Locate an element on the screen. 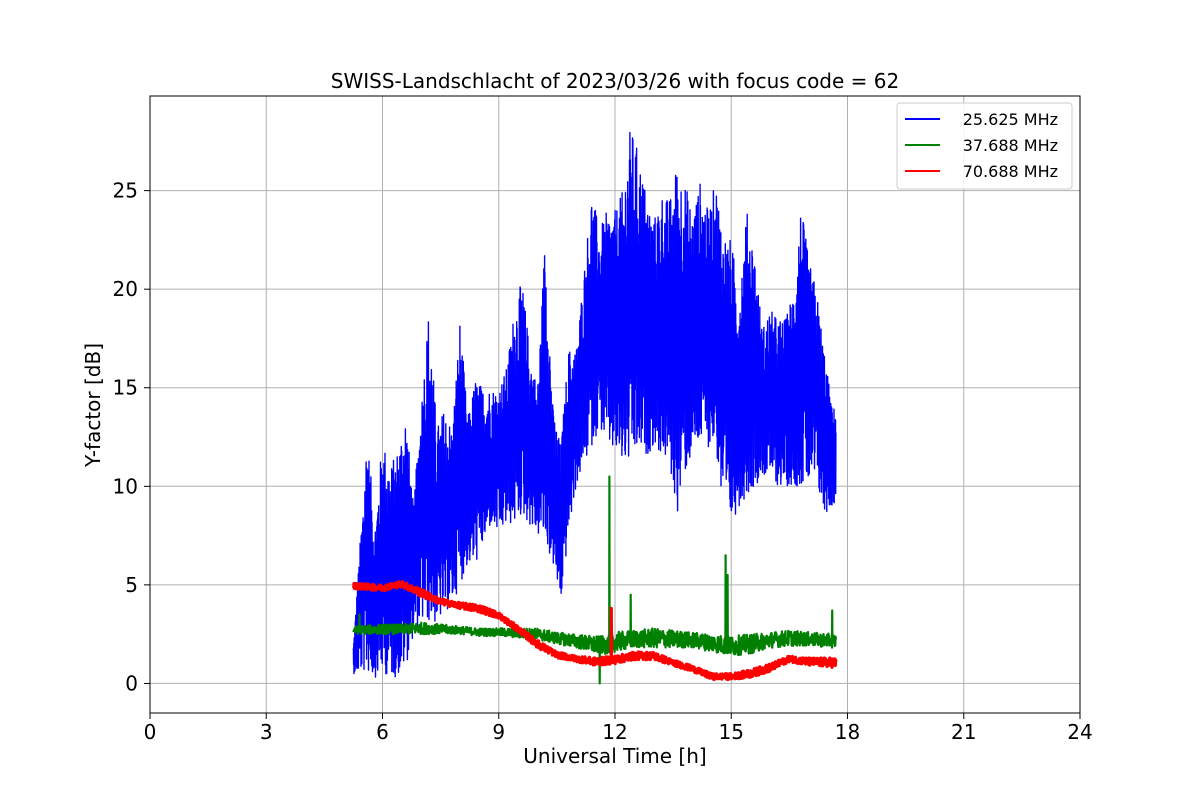  chart-legend: 25.625 MHz 37.688 MHz 70.688 MHz is located at coordinates (984, 146).